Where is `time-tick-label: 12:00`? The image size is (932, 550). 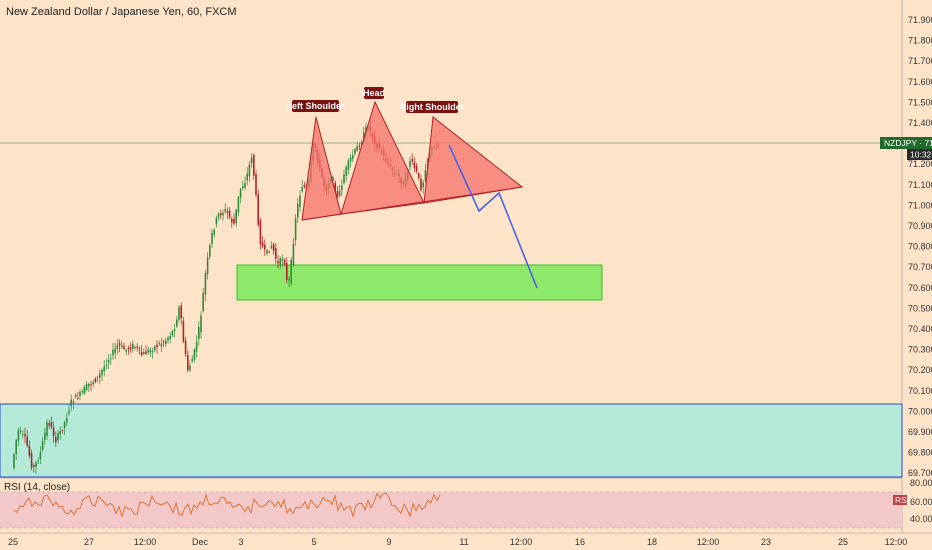
time-tick-label: 12:00 is located at coordinates (521, 542).